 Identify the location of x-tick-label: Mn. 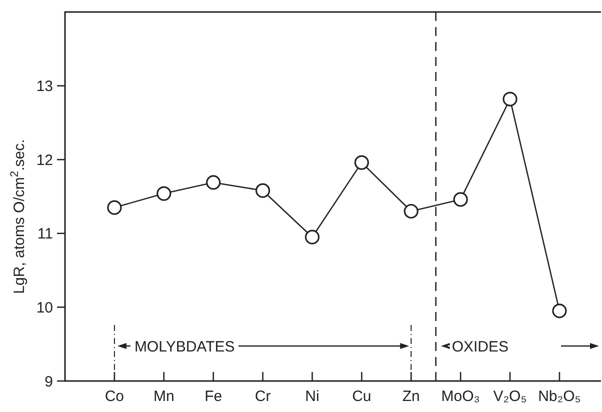
(163, 396).